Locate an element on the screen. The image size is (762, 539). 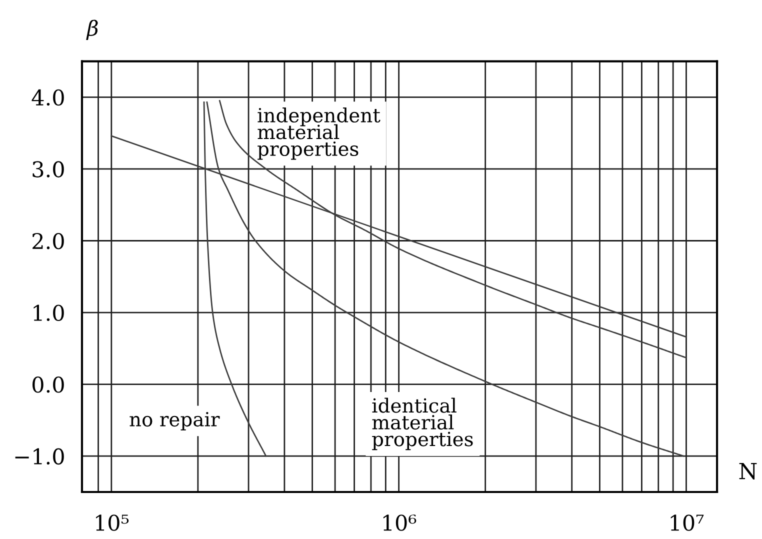
y-tick-label: 4.0 is located at coordinates (48, 97).